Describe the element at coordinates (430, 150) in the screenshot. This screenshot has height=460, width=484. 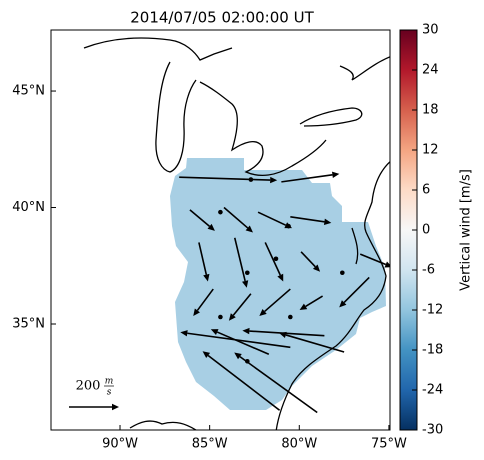
I see `colorbar-tick-label: 12` at that location.